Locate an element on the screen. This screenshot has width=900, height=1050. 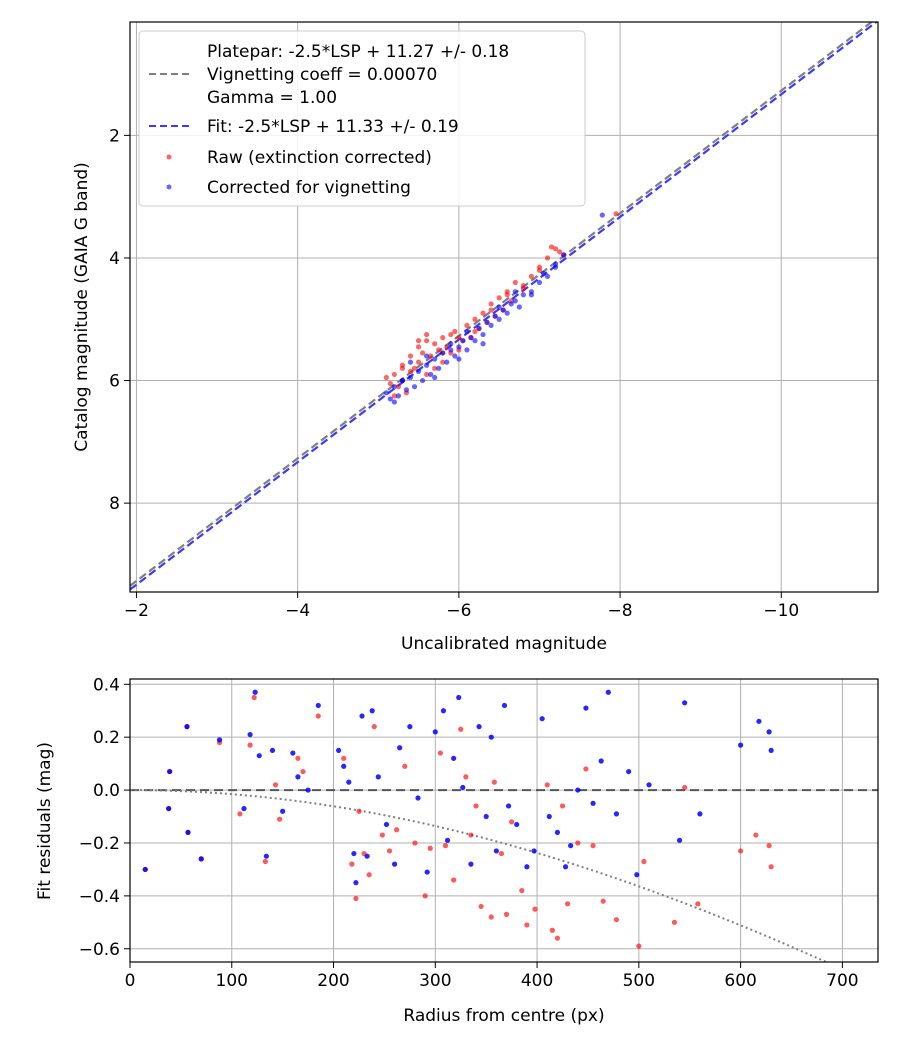
bottom-y-ticks: 0.4 0.2 0.0 −0.2 −0.4 −0.6 is located at coordinates (104, 817).